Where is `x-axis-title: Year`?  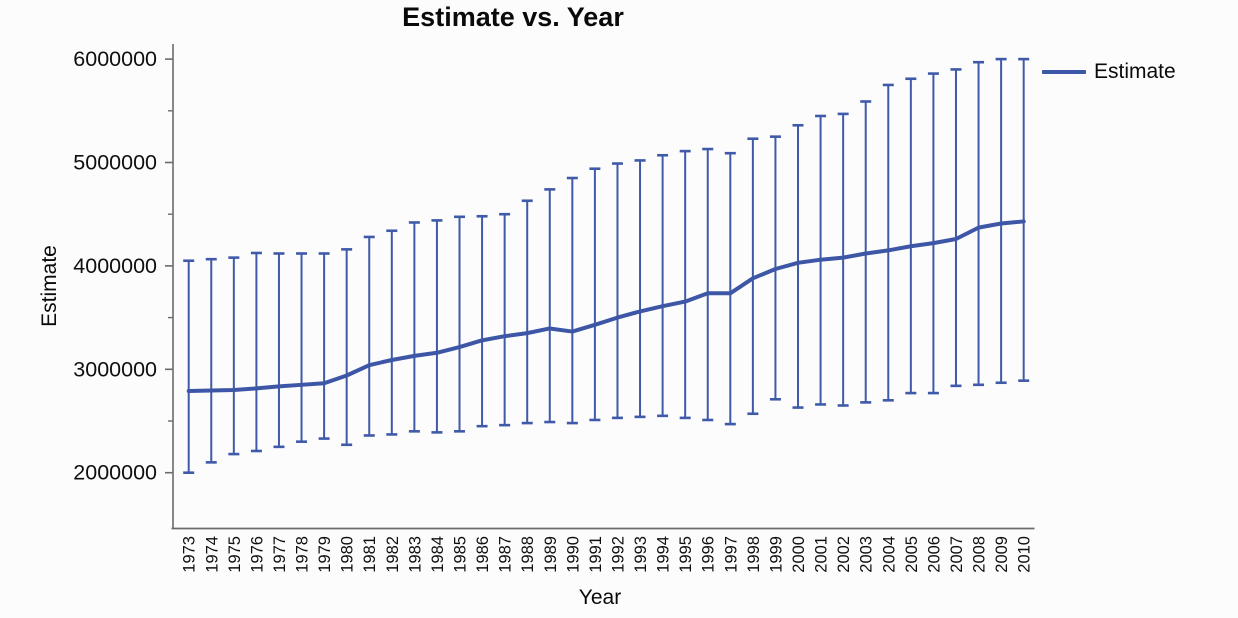 x-axis-title: Year is located at coordinates (600, 597).